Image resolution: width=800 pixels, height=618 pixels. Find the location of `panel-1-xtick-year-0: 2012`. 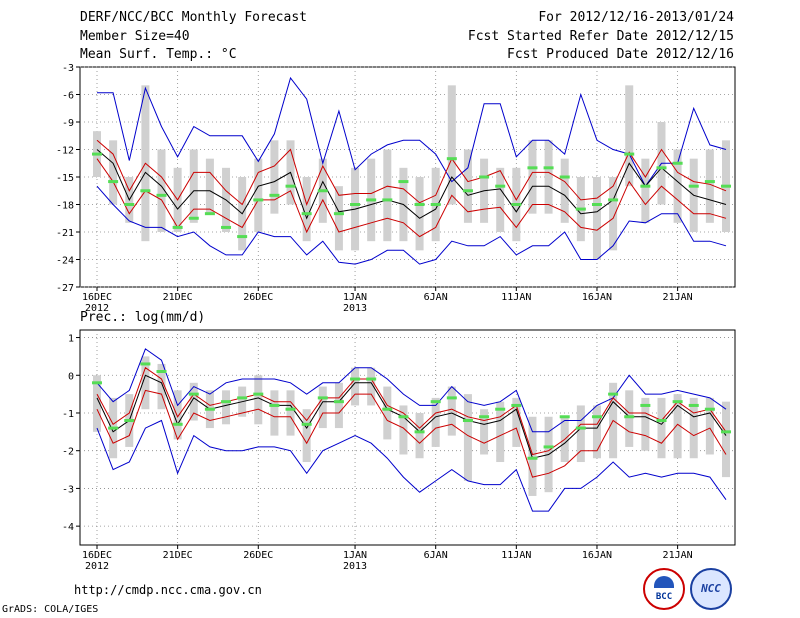

panel-1-xtick-year-0: 2012 is located at coordinates (97, 566).